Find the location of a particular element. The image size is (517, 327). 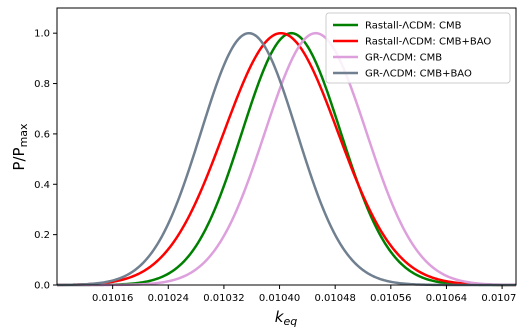

x-tick-label: 0.01016 is located at coordinates (112, 298).